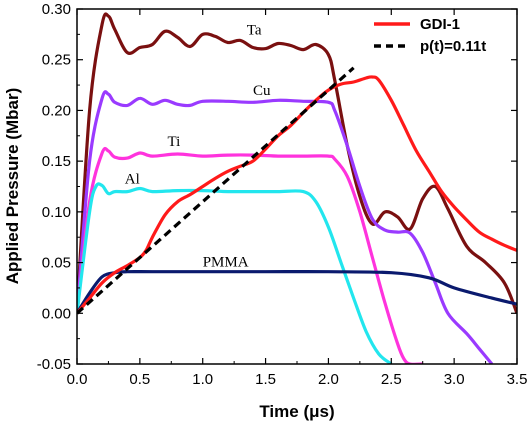 The height and width of the screenshot is (425, 530). What do you see at coordinates (440, 24) in the screenshot?
I see `legend-label: GDI-1` at bounding box center [440, 24].